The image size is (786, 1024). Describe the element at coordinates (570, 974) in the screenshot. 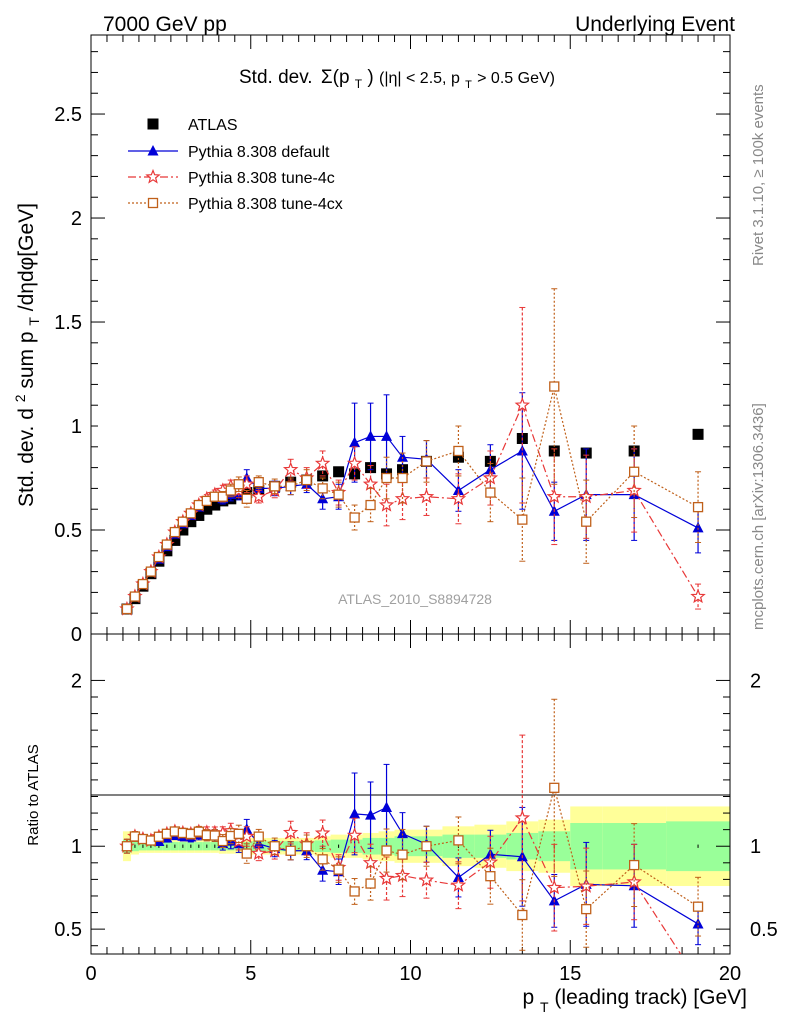

I see `x-tick-label: 15` at that location.